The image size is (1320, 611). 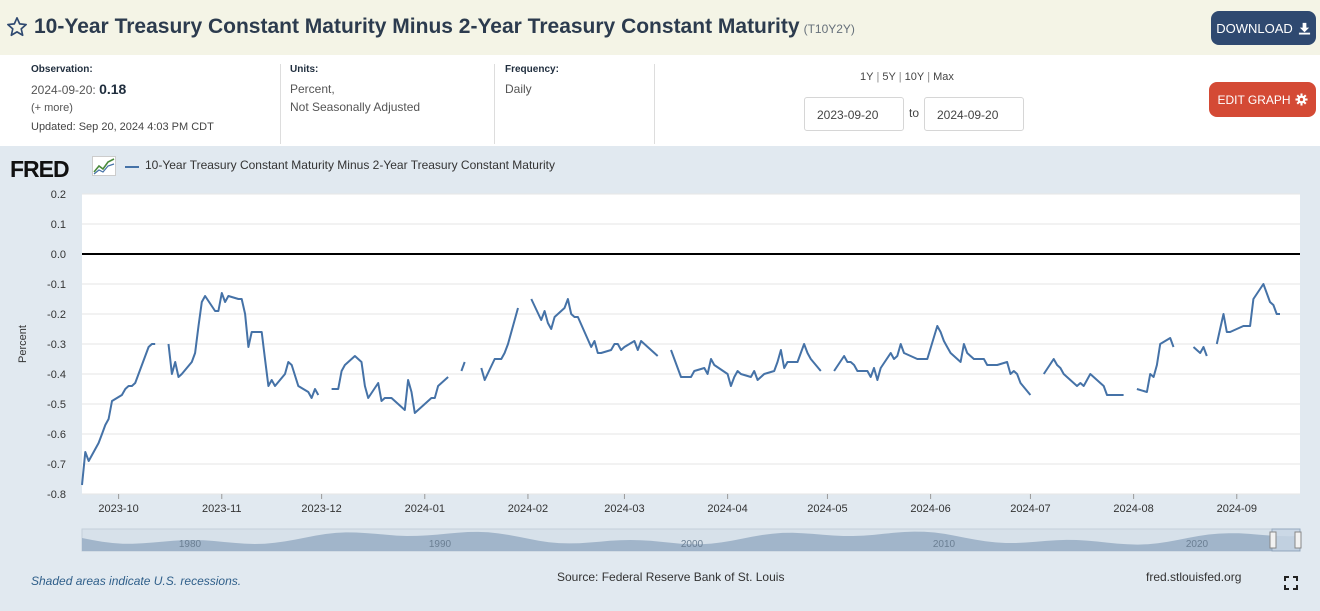 I want to click on x-tick-label: 2024-05, so click(x=827, y=509).